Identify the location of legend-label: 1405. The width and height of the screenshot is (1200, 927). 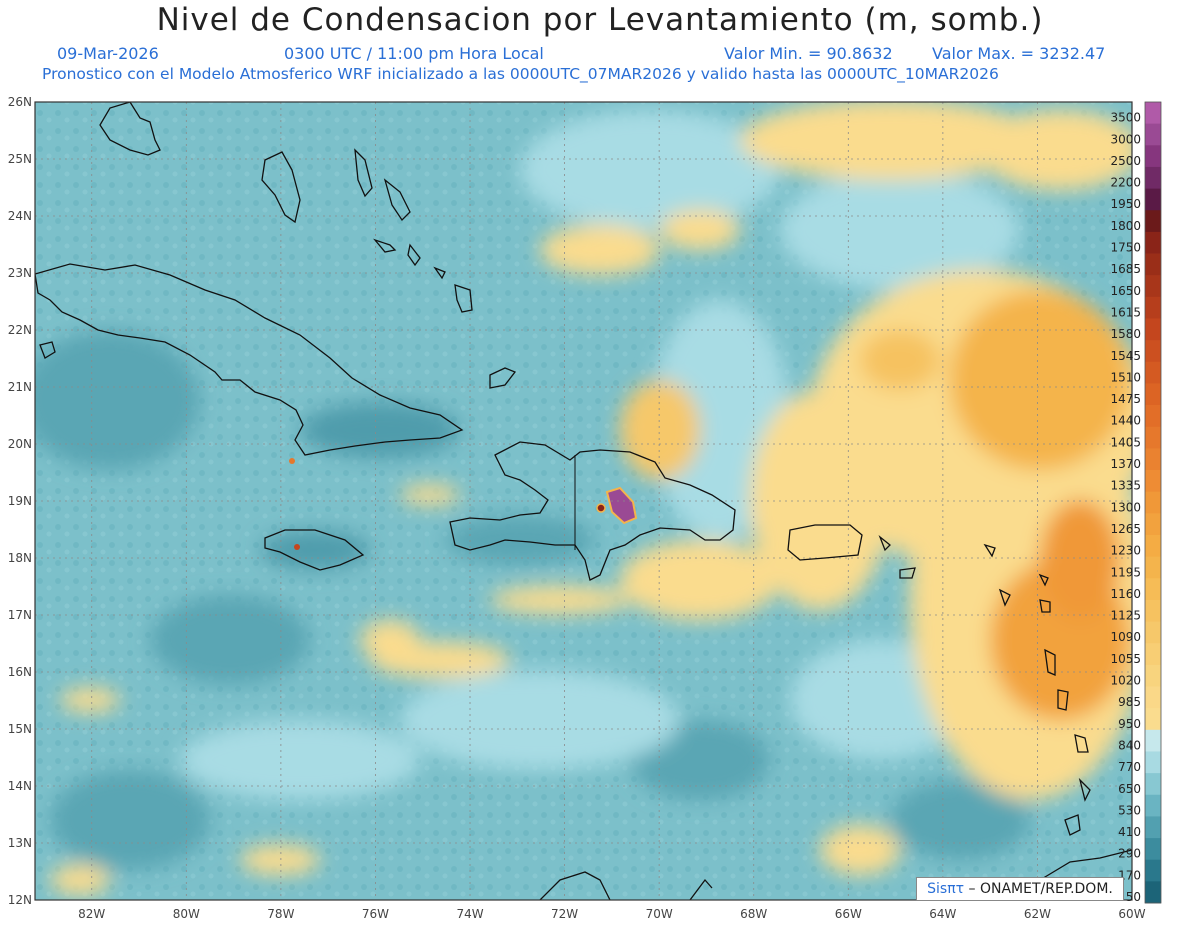
(1125, 442).